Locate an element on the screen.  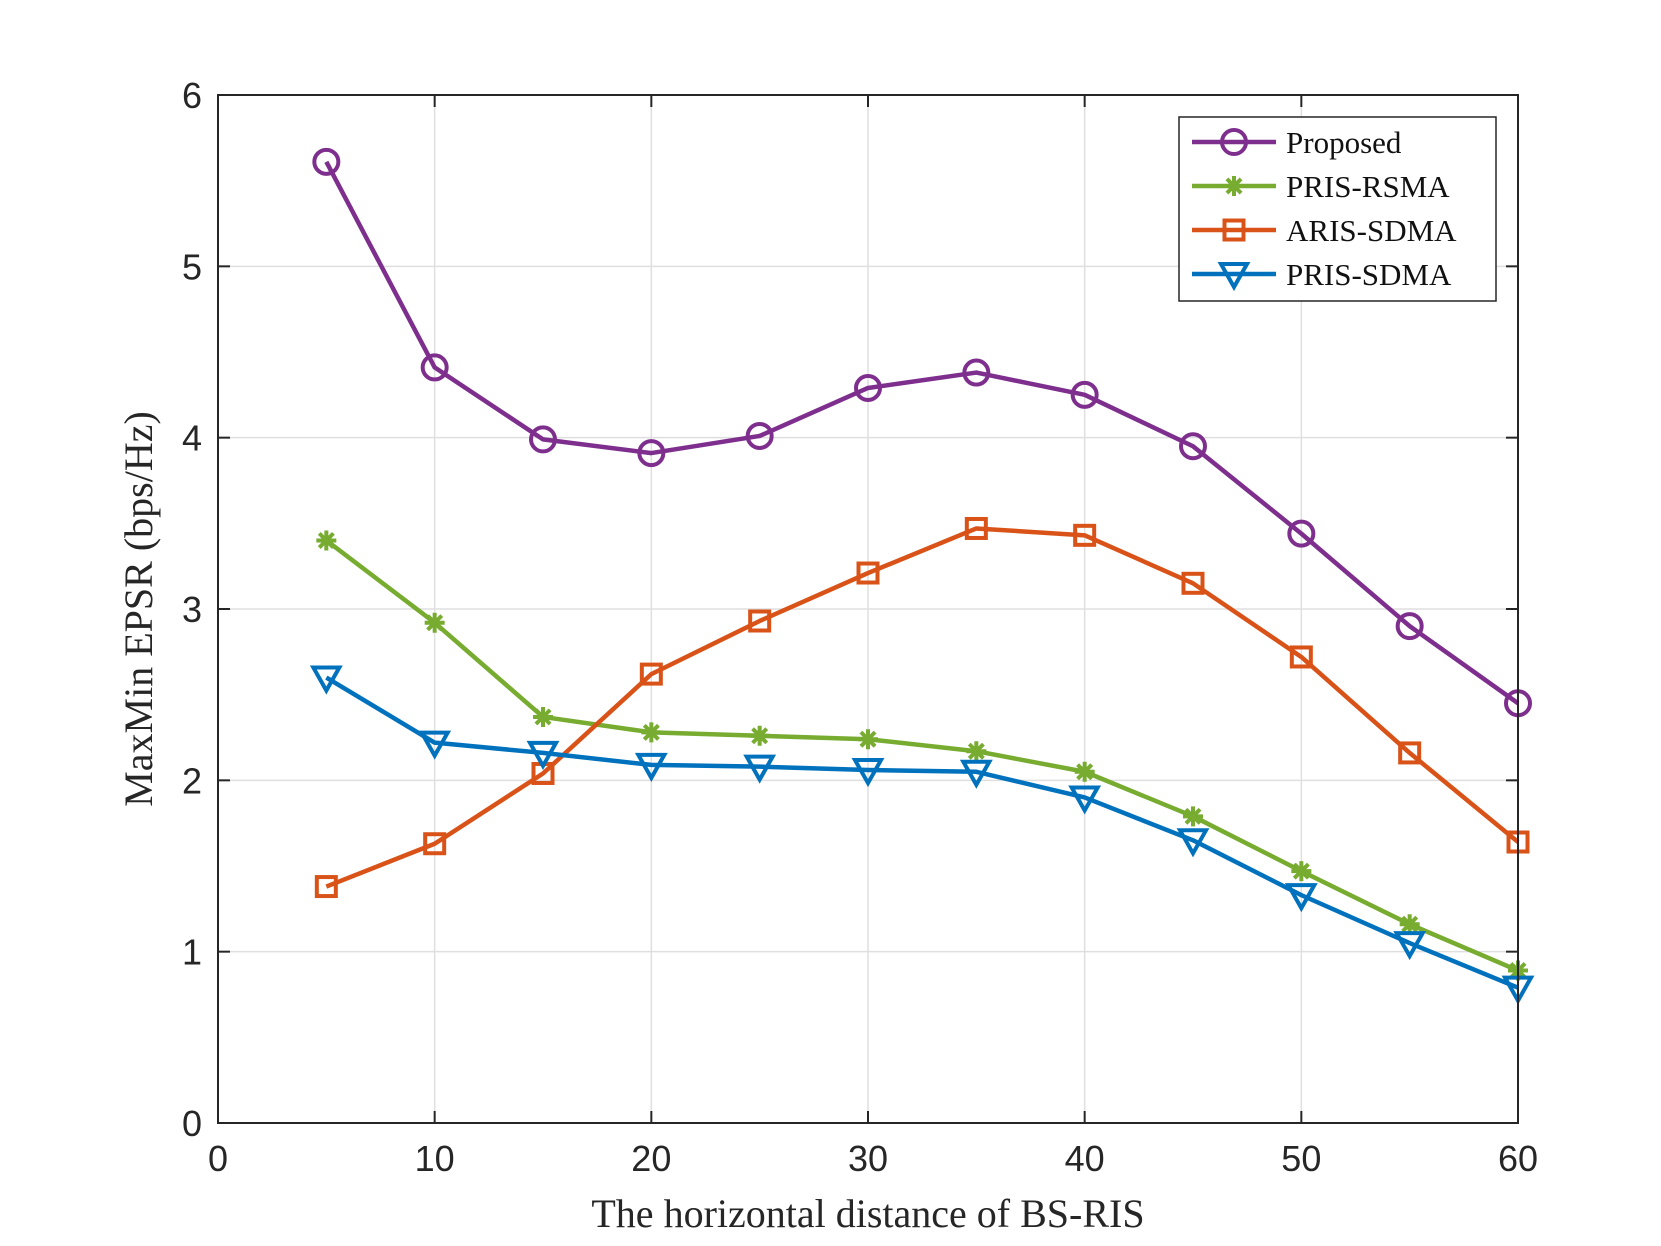
legend-label-aris-sdma: ARIS-SDMA is located at coordinates (1371, 230).